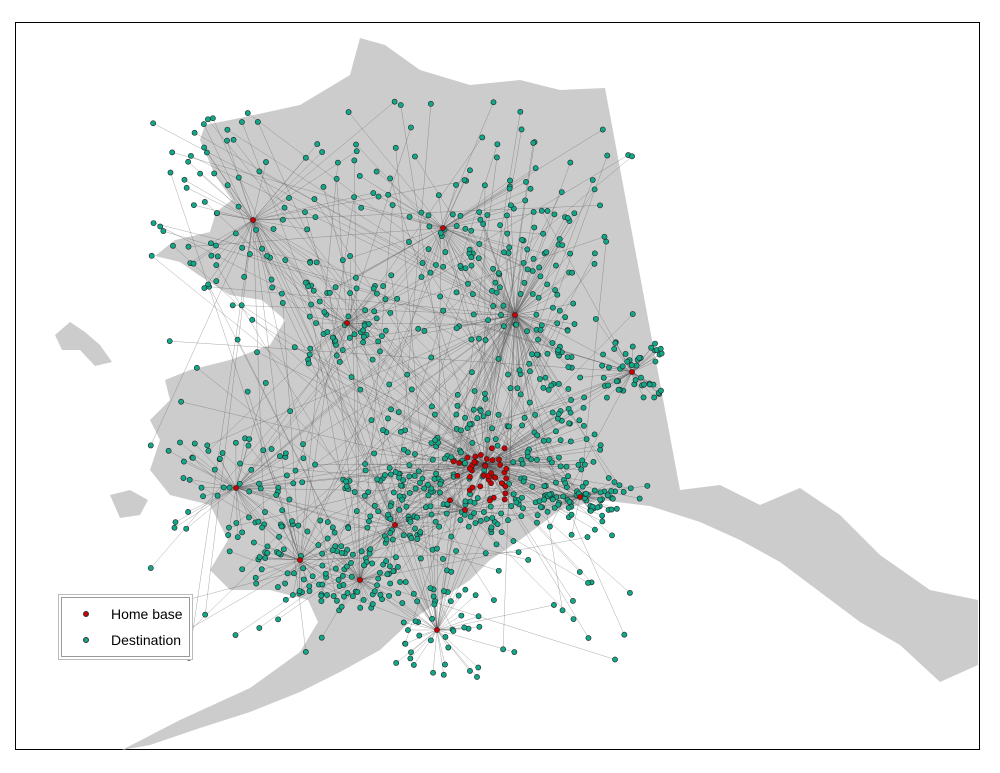 Image resolution: width=1000 pixels, height=773 pixels. What do you see at coordinates (86, 614) in the screenshot?
I see `home-base-marker-icon` at bounding box center [86, 614].